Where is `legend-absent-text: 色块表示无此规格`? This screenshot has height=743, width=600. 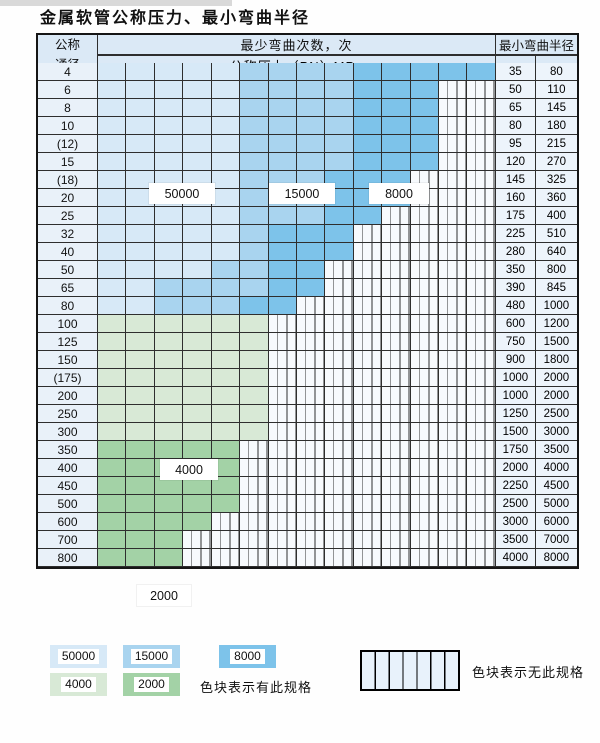
legend-absent-text: 色块表示无此规格 is located at coordinates (528, 672).